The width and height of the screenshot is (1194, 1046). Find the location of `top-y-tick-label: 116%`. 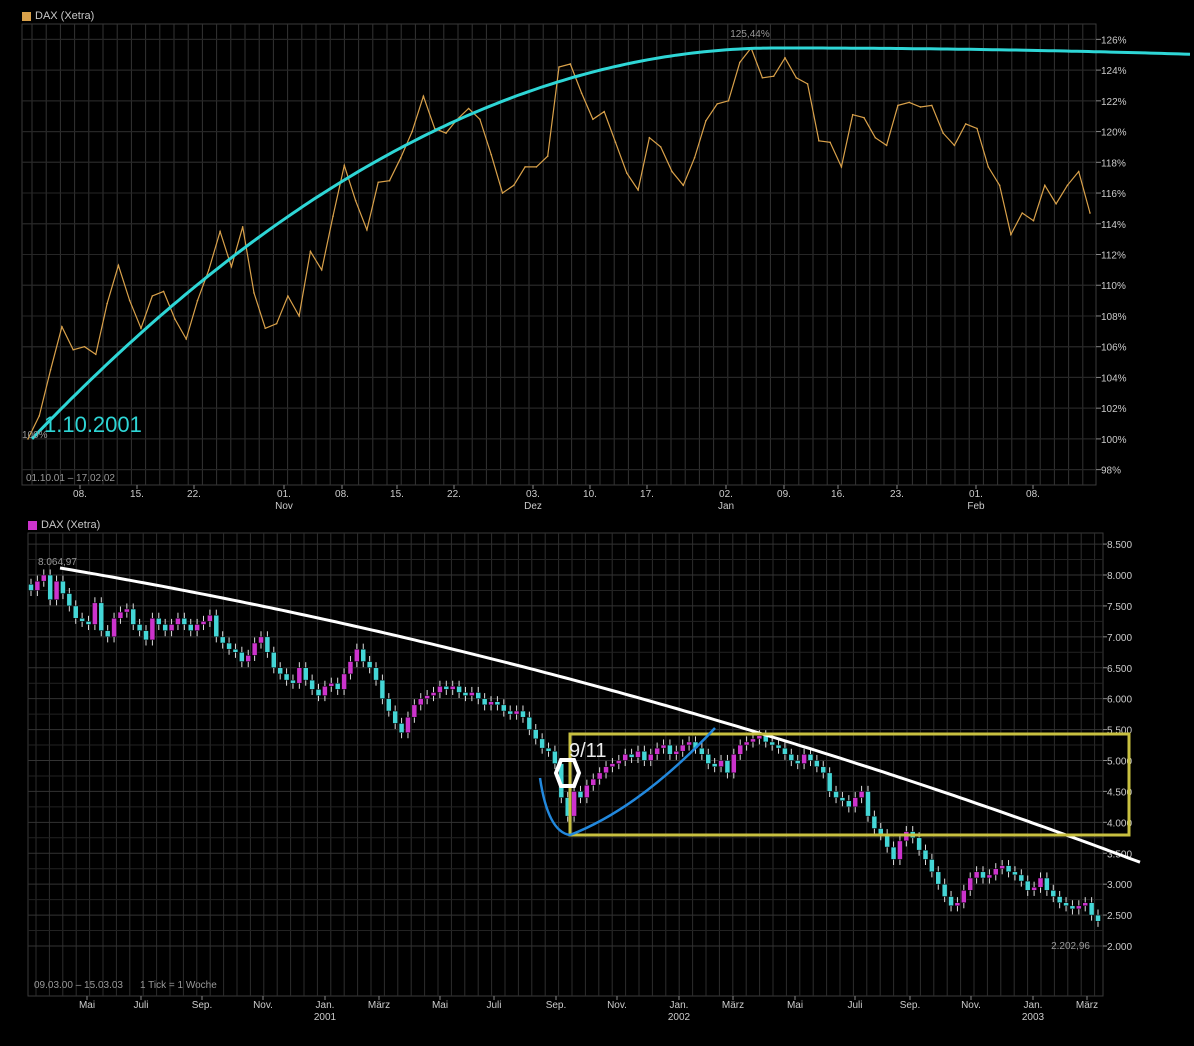

top-y-tick-label: 116% is located at coordinates (1113, 194).